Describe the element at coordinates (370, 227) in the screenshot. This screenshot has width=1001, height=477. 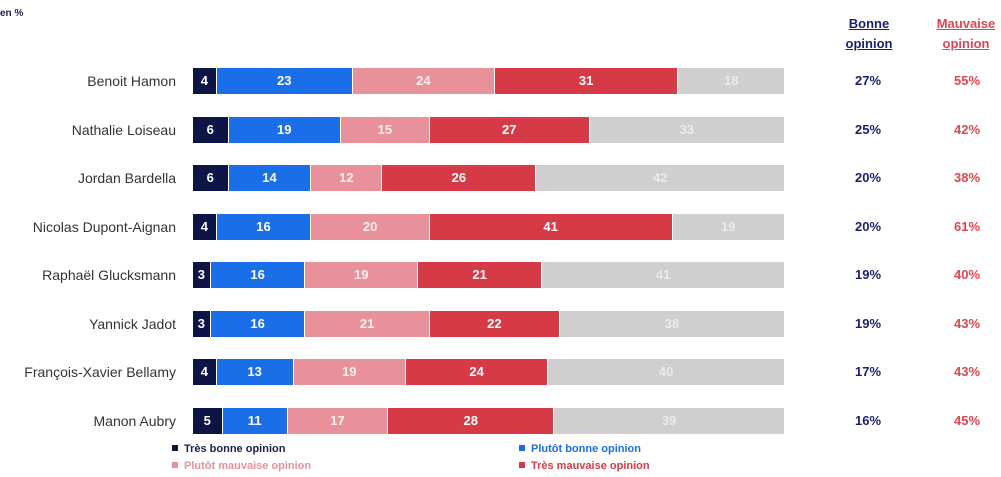
I see `bar-segment: 20` at that location.